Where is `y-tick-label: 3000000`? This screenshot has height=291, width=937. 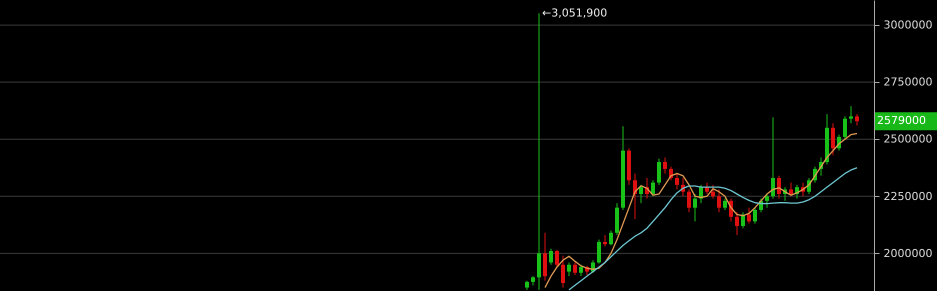
y-tick-label: 3000000 is located at coordinates (908, 25).